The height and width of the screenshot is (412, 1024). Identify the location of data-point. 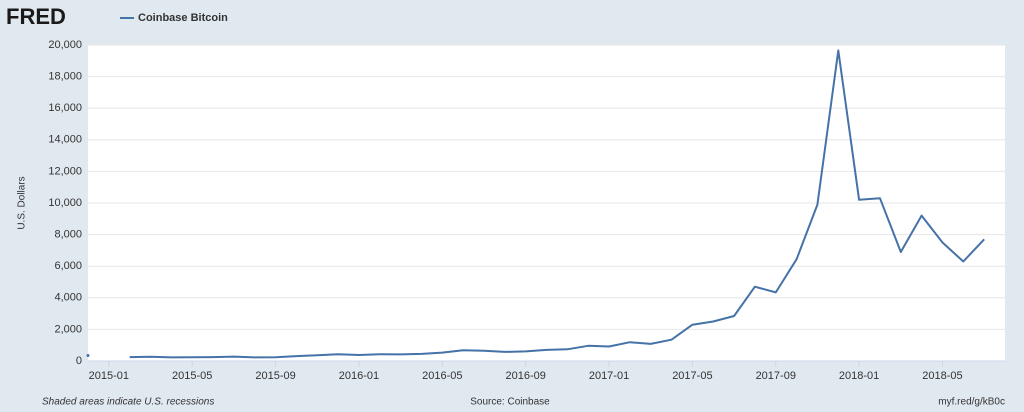
(88, 355).